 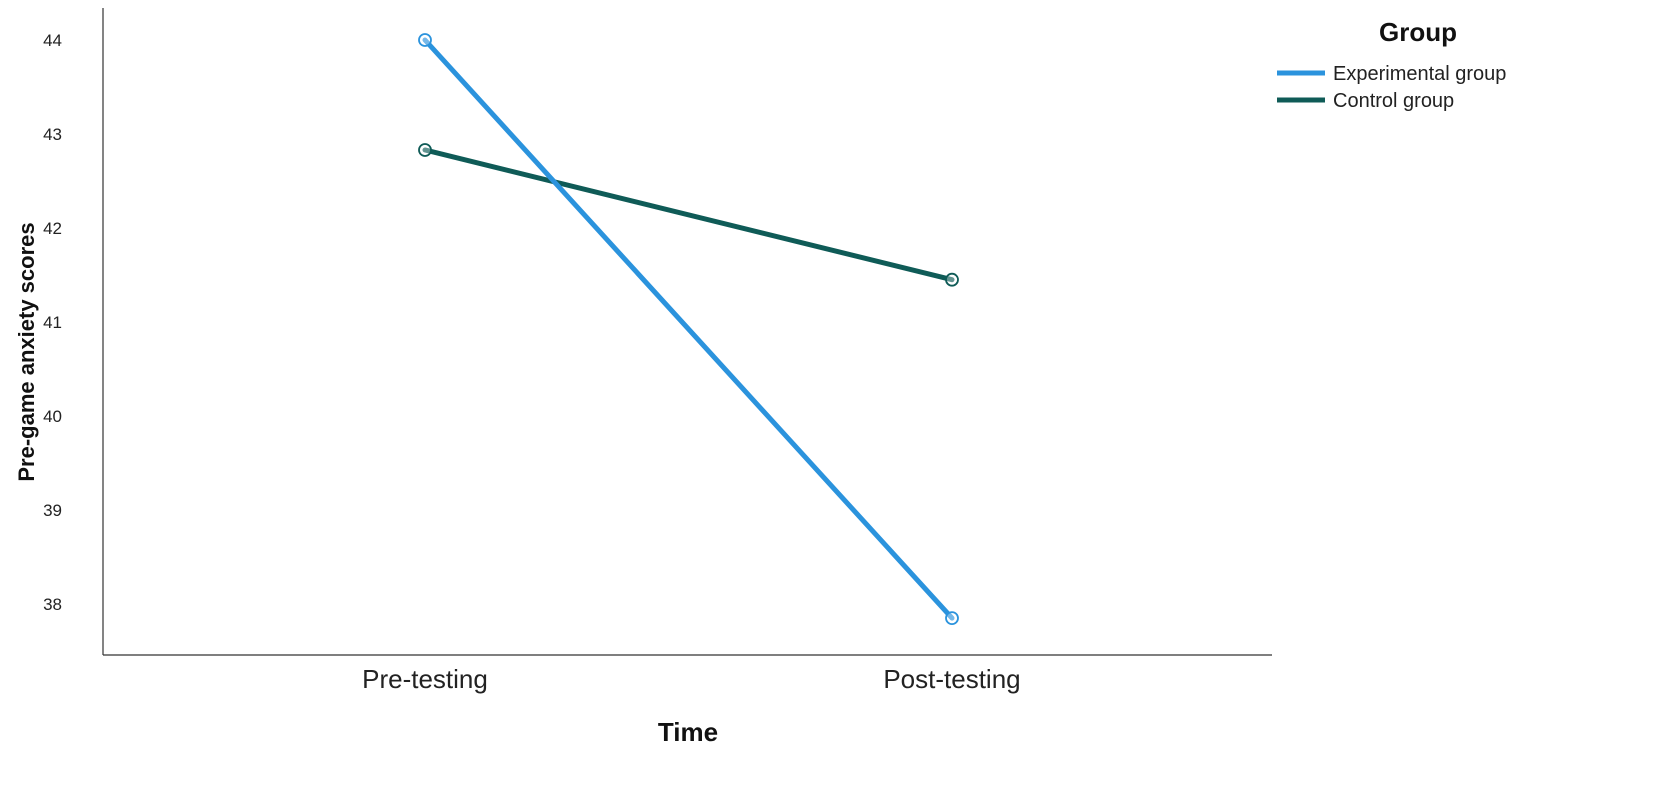 What do you see at coordinates (52, 134) in the screenshot?
I see `y-tick-label: 43` at bounding box center [52, 134].